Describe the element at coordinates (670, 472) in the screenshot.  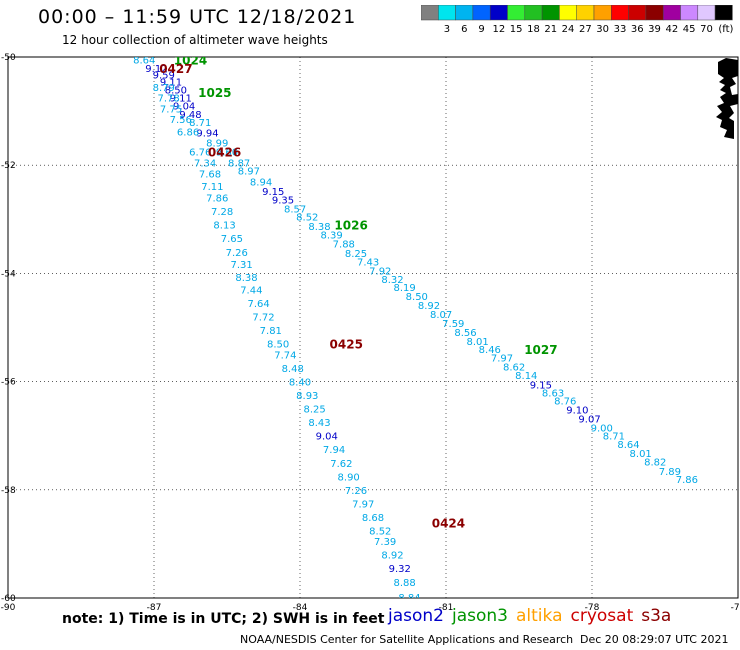
I see `wave-height-label: 7.89` at that location.